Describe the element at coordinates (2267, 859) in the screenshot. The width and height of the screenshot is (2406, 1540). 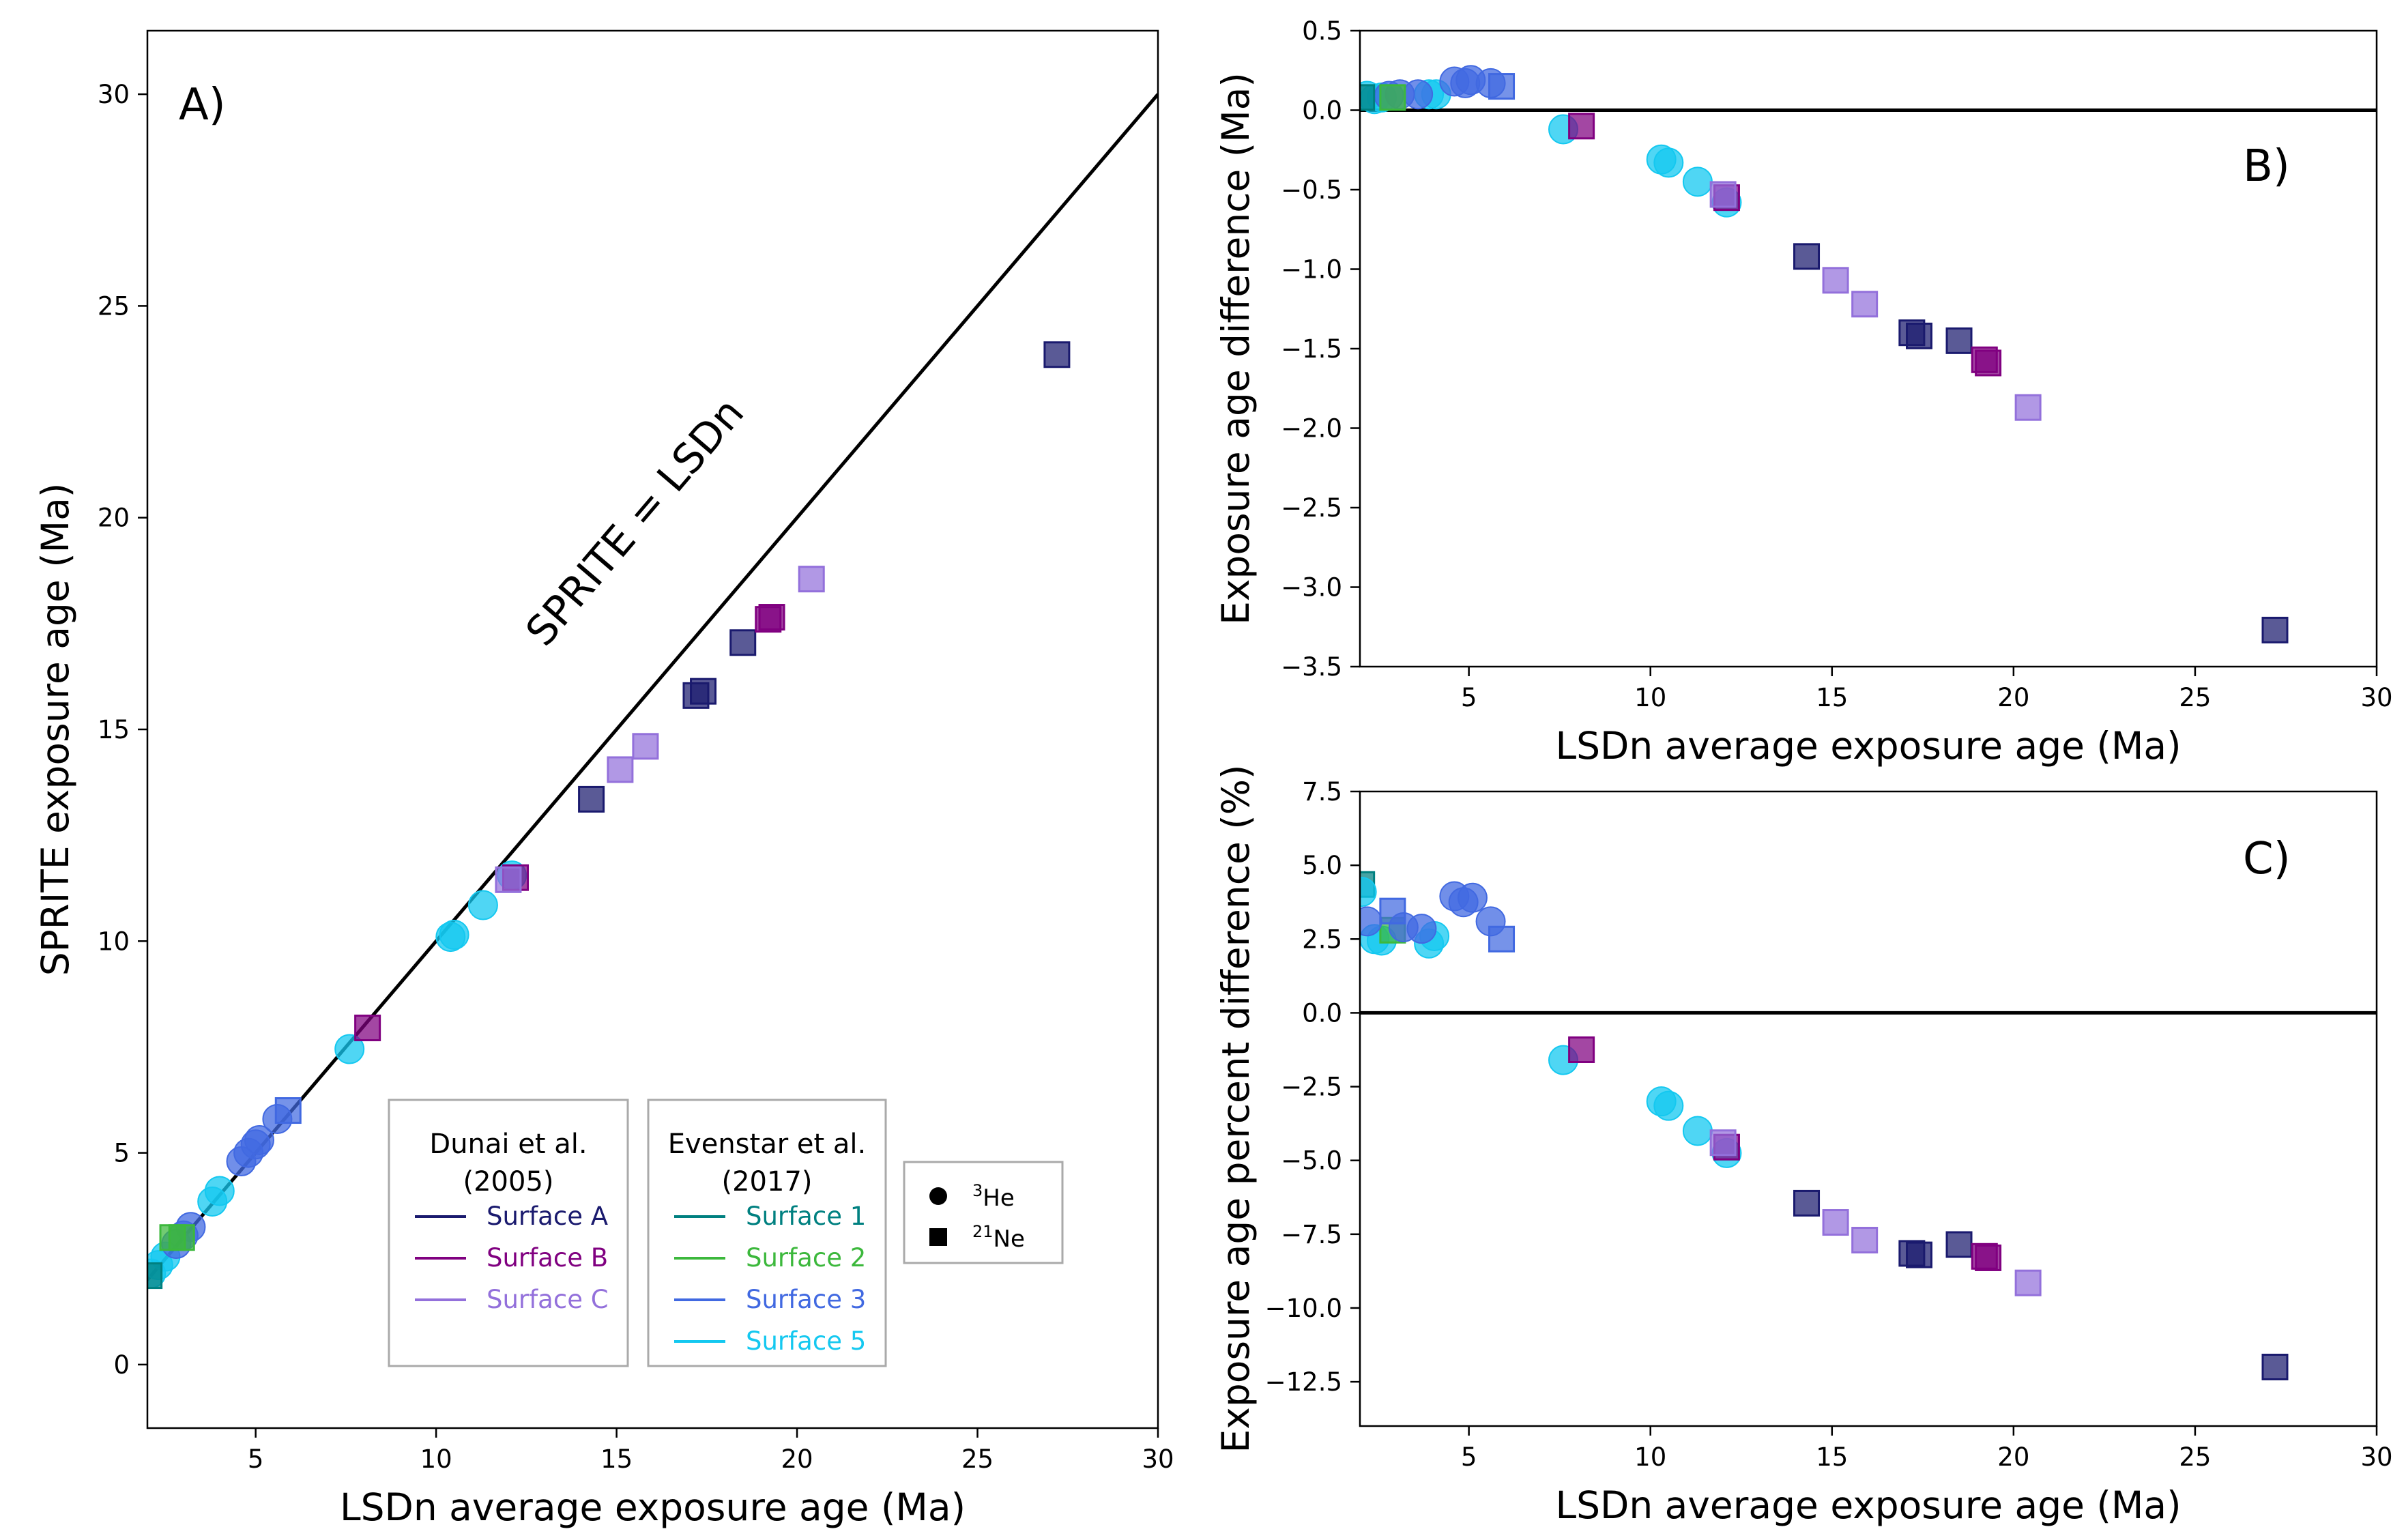
I see `panel-label: C)` at that location.